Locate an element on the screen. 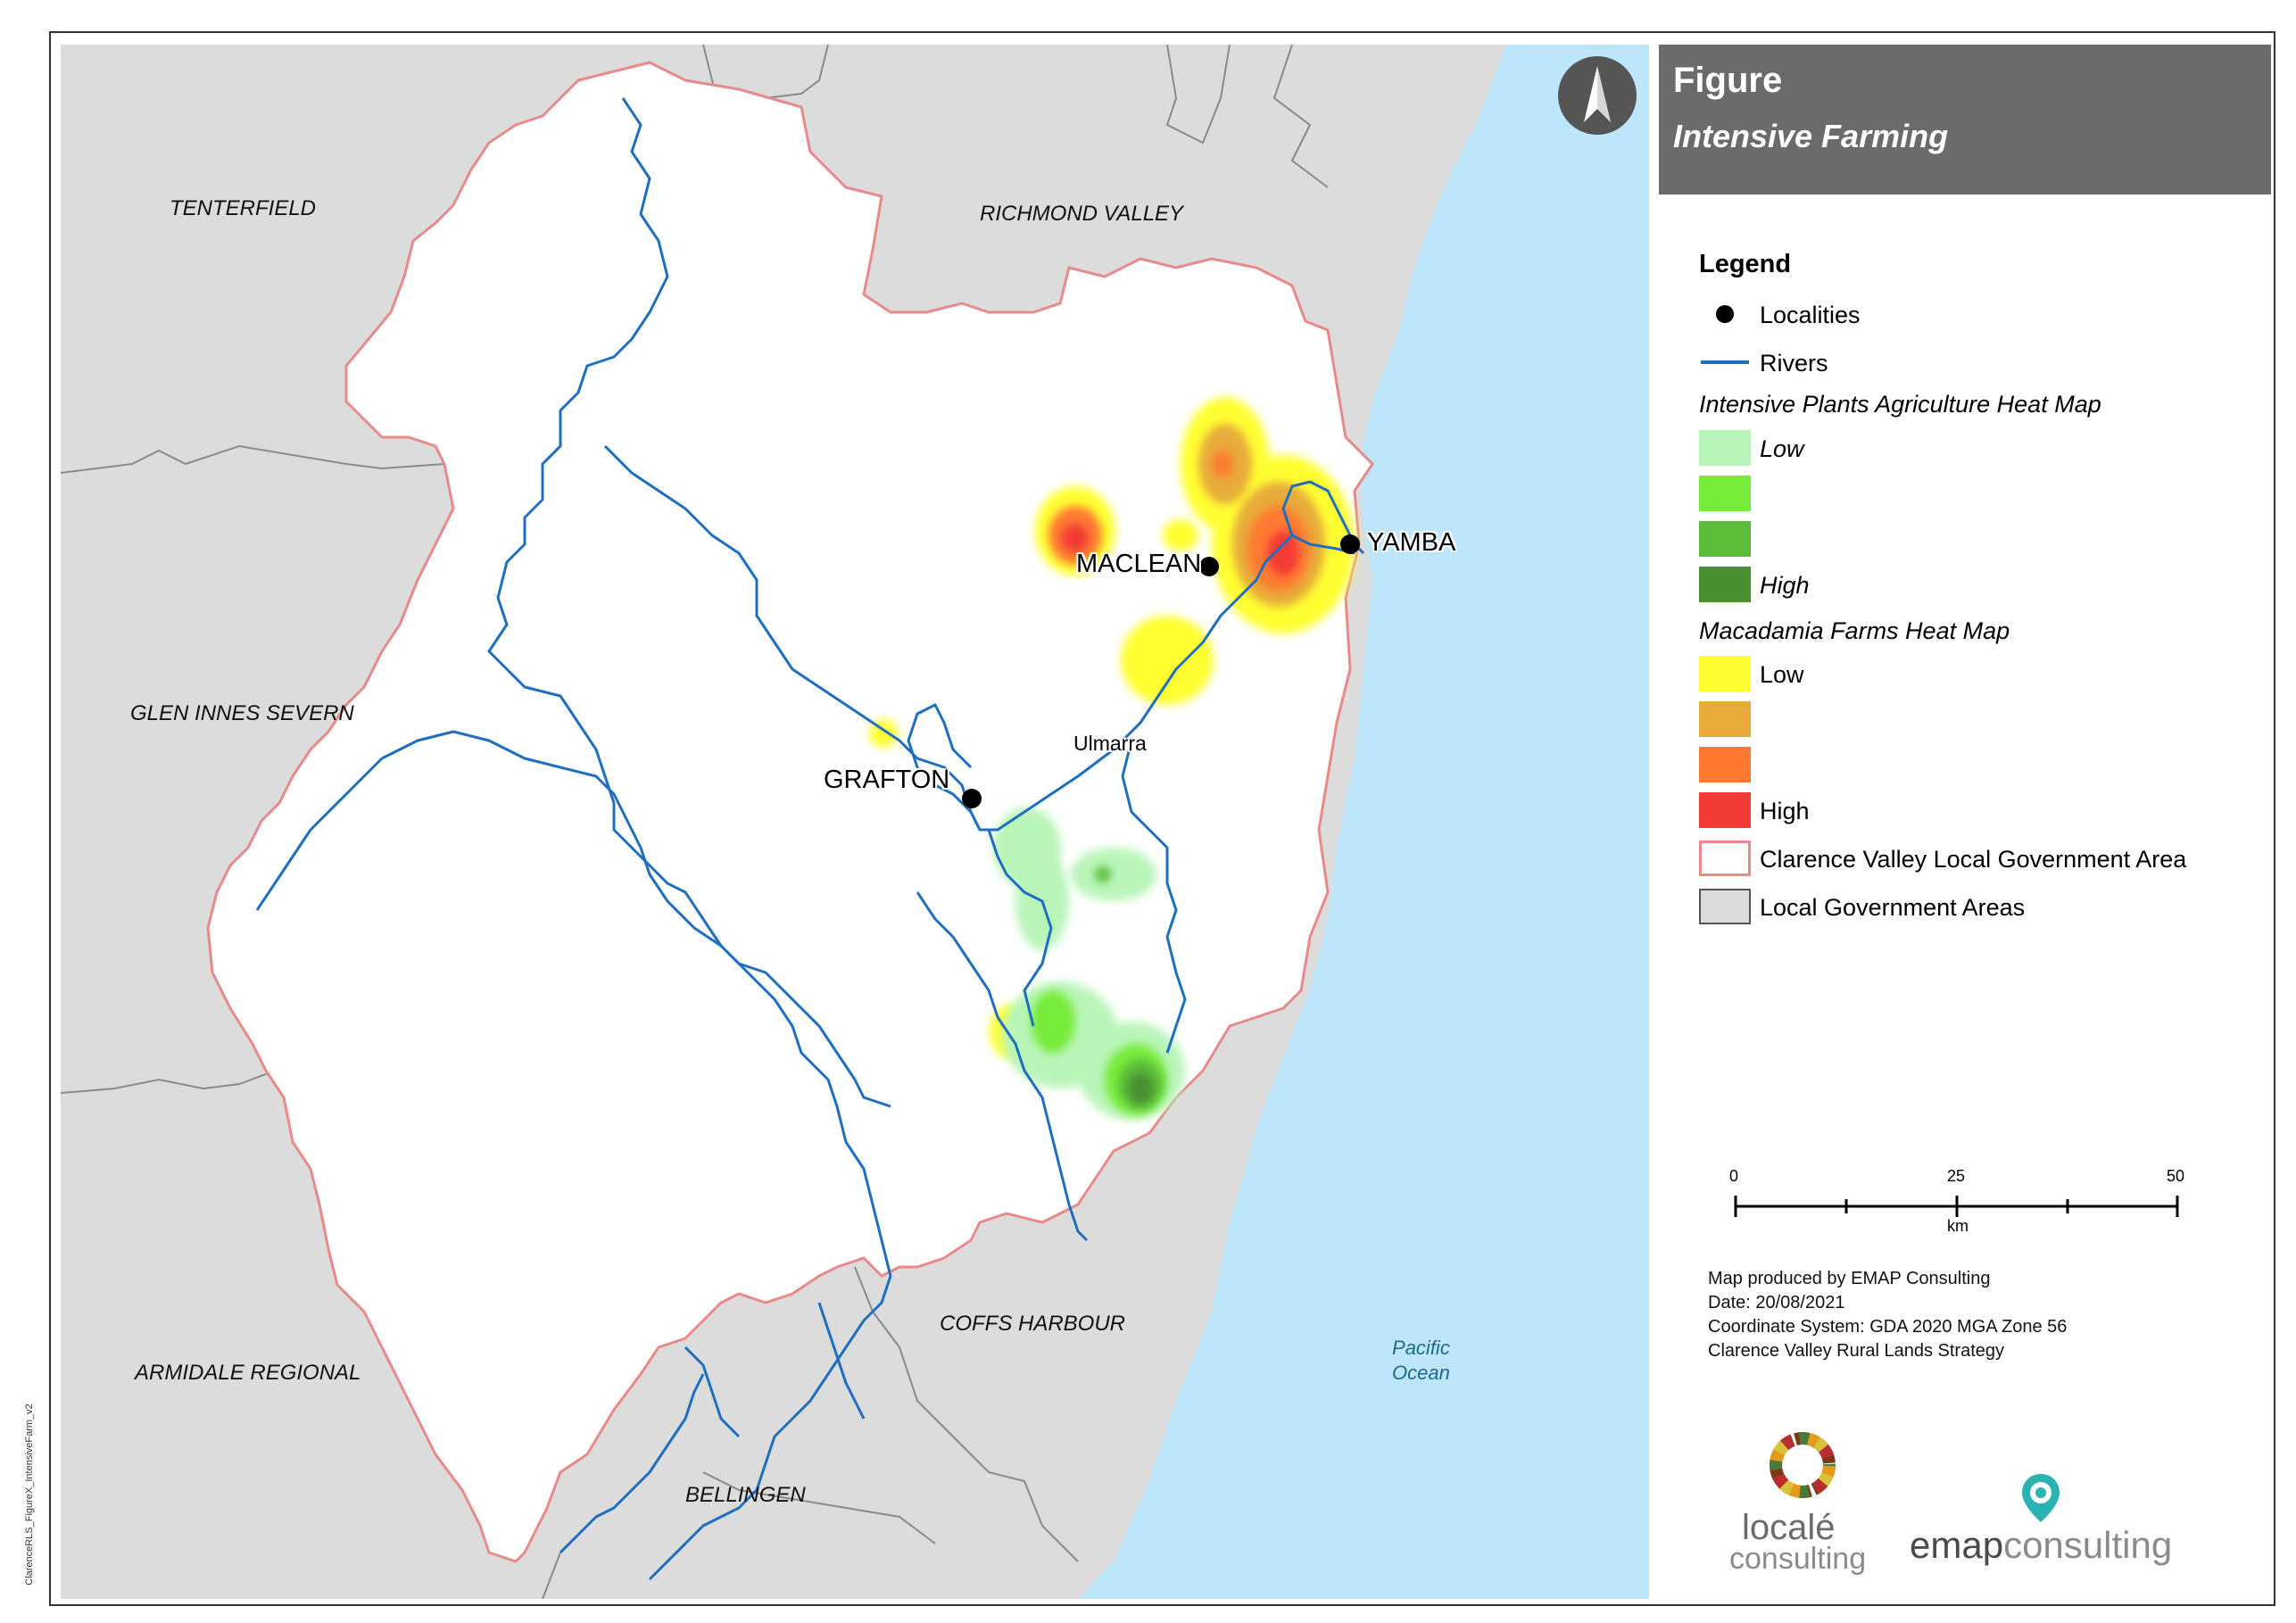 This screenshot has height=1623, width=2296. map-pin-icon is located at coordinates (2041, 1498).